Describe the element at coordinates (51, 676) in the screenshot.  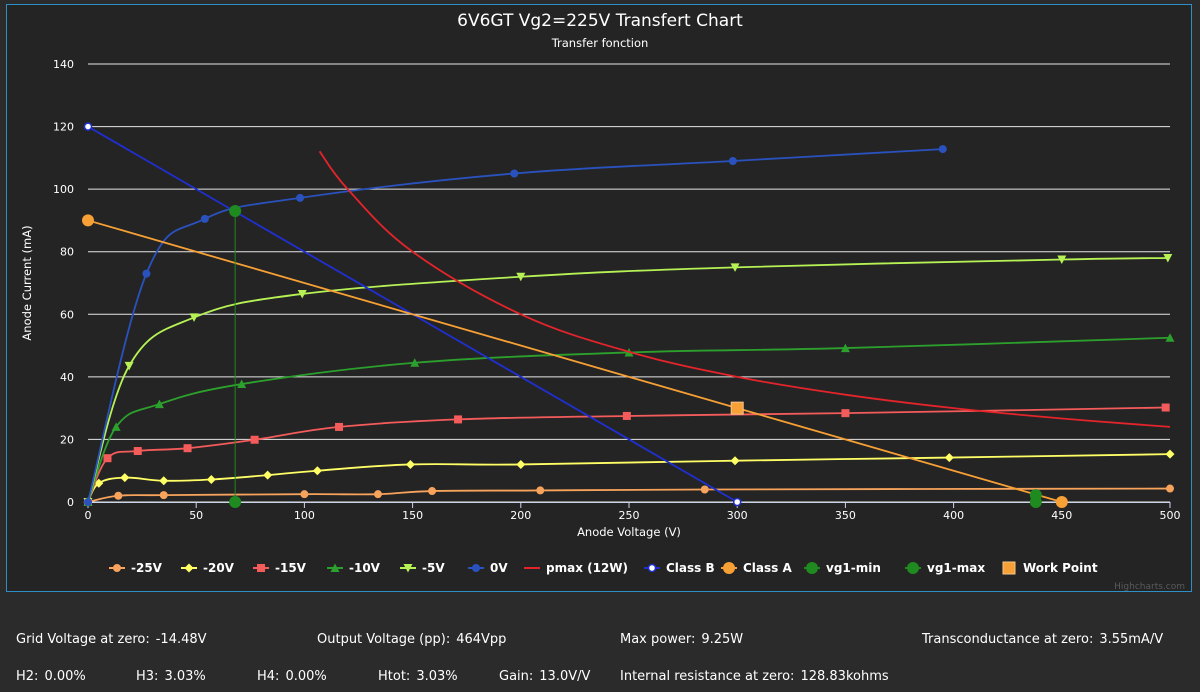
I see `stat-h2: H2: 0.00%` at that location.